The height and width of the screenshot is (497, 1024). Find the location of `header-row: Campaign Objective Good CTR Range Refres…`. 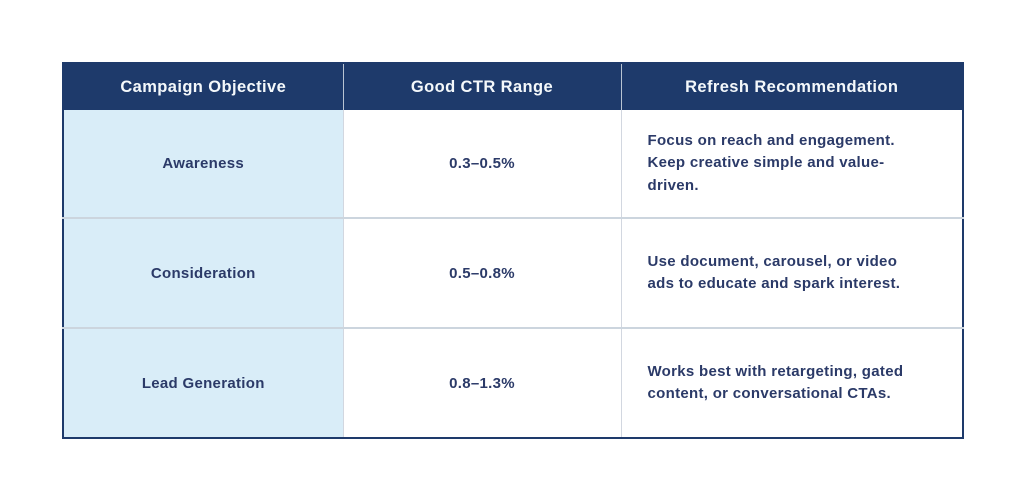

header-row: Campaign Objective Good CTR Range Refres… is located at coordinates (513, 86).